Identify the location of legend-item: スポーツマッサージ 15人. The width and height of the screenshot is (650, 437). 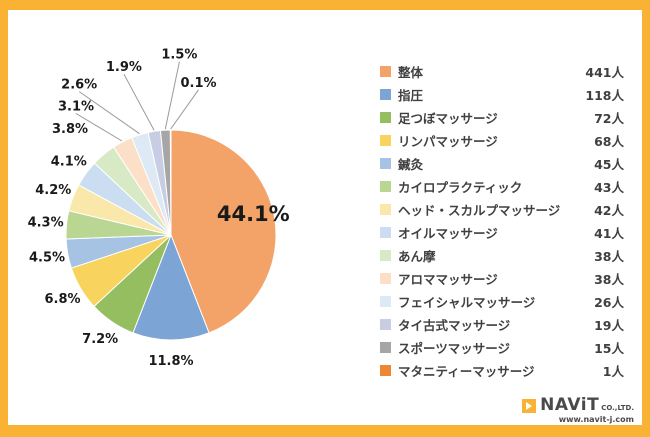
(502, 347).